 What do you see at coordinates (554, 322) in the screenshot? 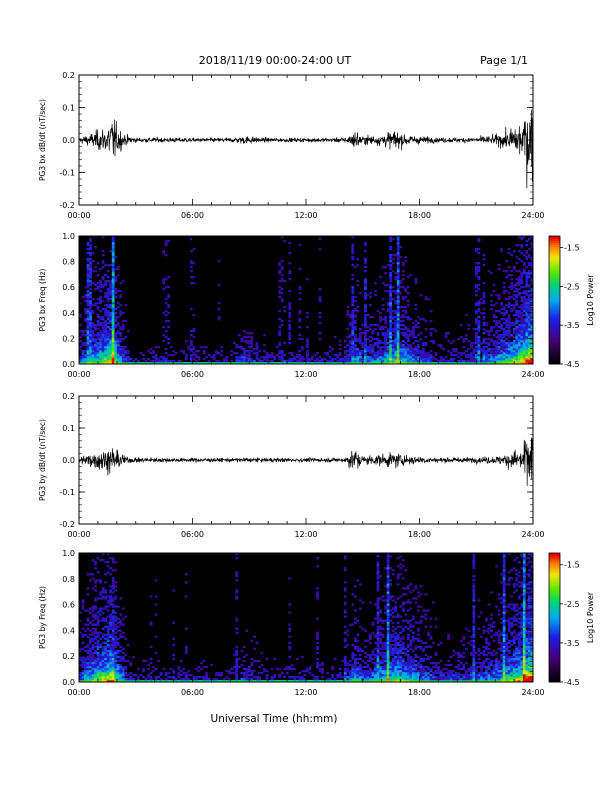
I see `colorbar-segment` at bounding box center [554, 322].